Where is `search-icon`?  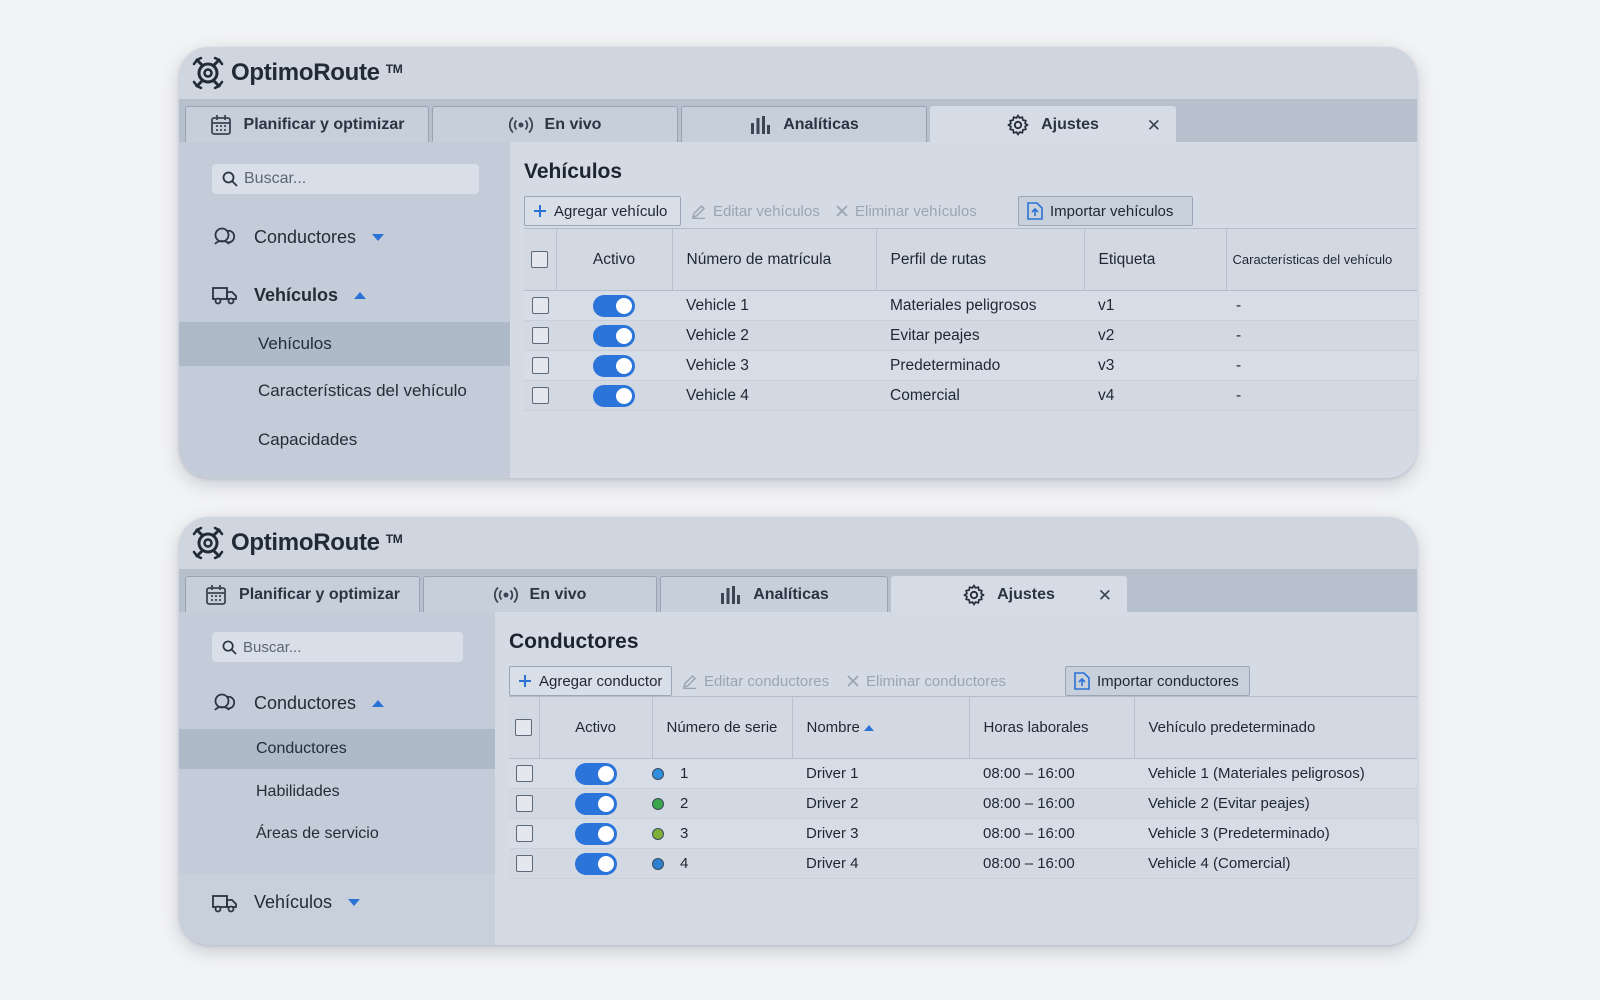
search-icon is located at coordinates (229, 647).